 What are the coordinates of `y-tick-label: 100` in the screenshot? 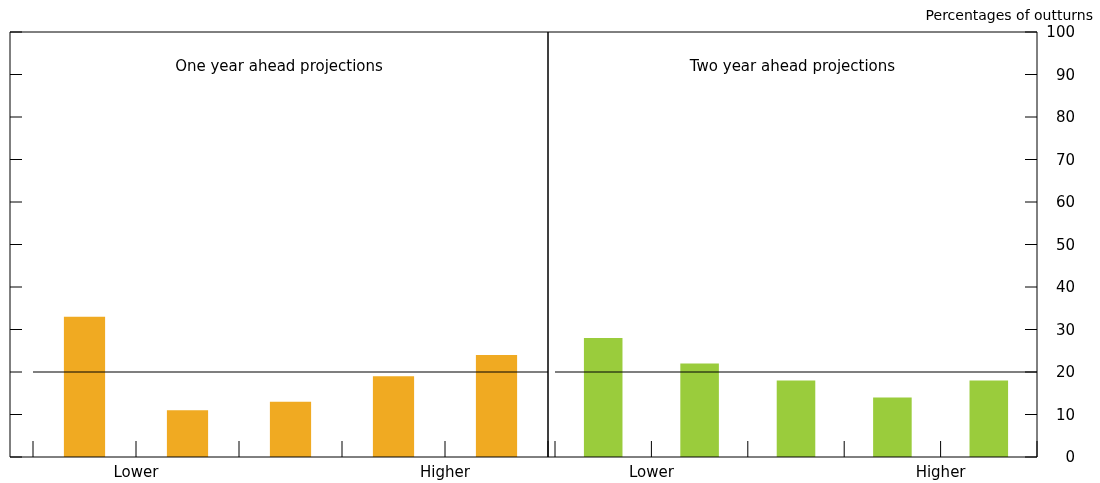 It's located at (1060, 32).